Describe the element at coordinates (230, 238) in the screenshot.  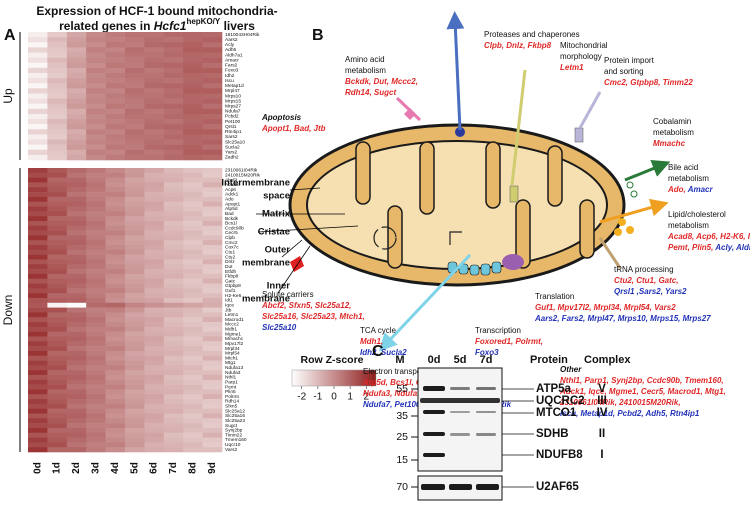
I see `gene-label: Clpb` at that location.